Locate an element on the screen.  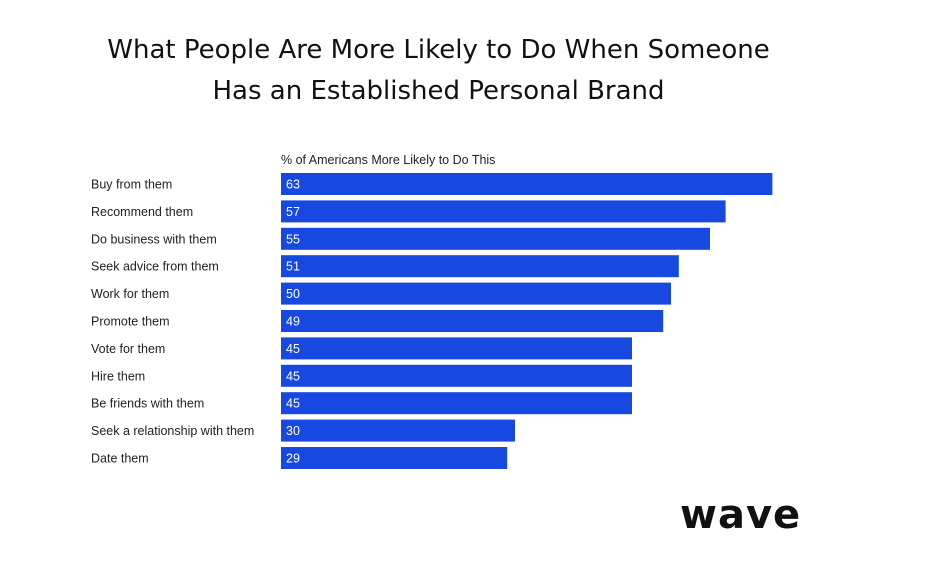
category-label: Vote for them is located at coordinates (128, 349).